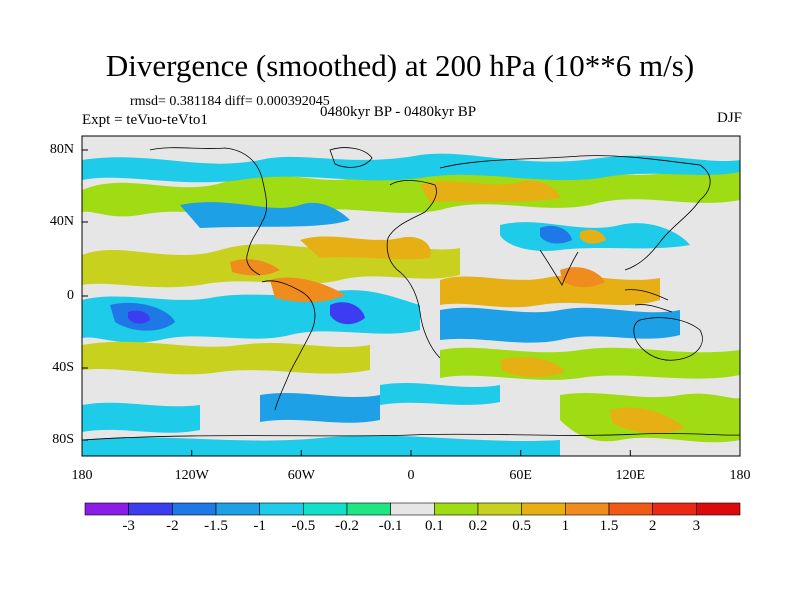  Describe the element at coordinates (259, 526) in the screenshot. I see `colorbar-label: -1` at that location.